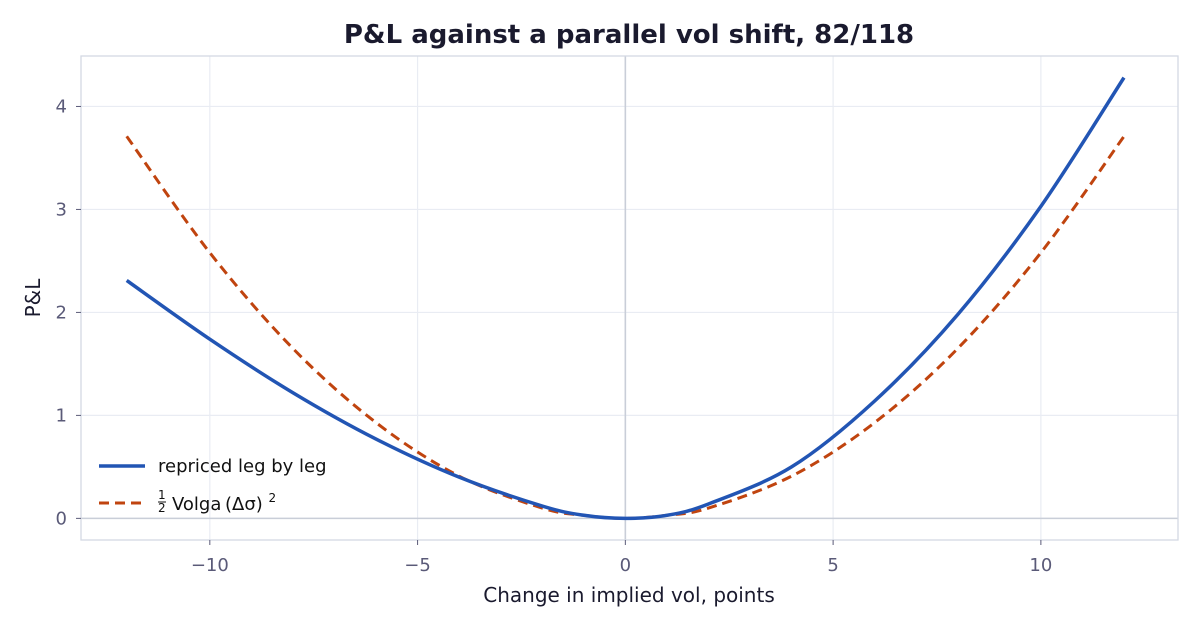  Describe the element at coordinates (1040, 565) in the screenshot. I see `x-tick-label: 10` at that location.